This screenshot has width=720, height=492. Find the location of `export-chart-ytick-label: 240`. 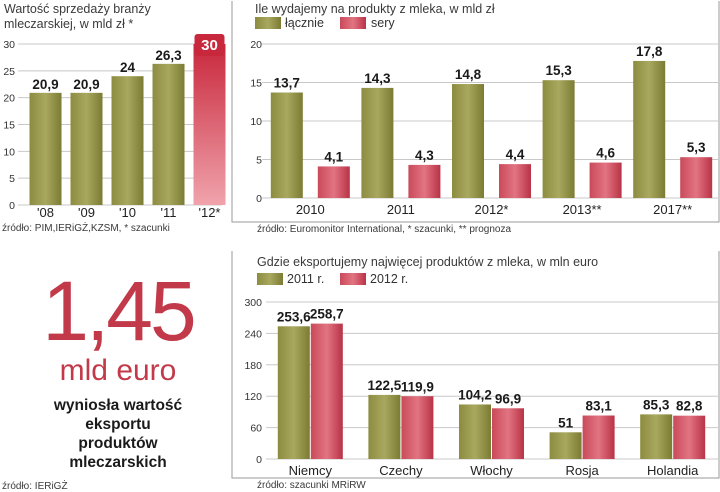

export-chart-ytick-label: 240 is located at coordinates (253, 334).